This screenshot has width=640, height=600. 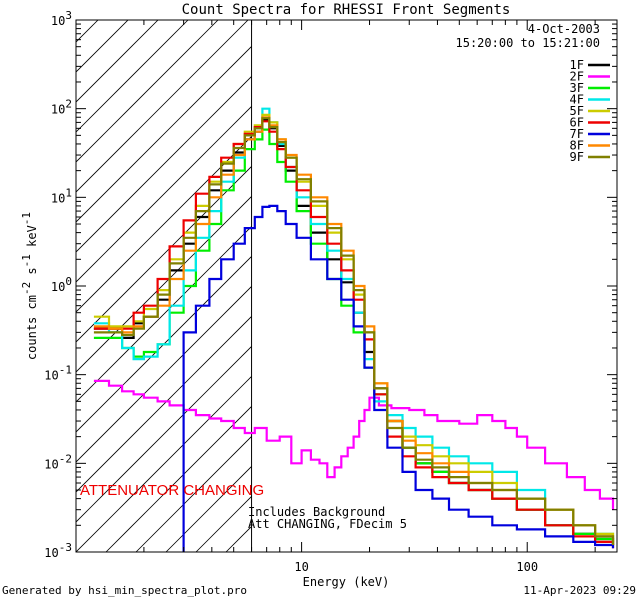 I want to click on legend-label-5F: 5F, so click(x=577, y=111).